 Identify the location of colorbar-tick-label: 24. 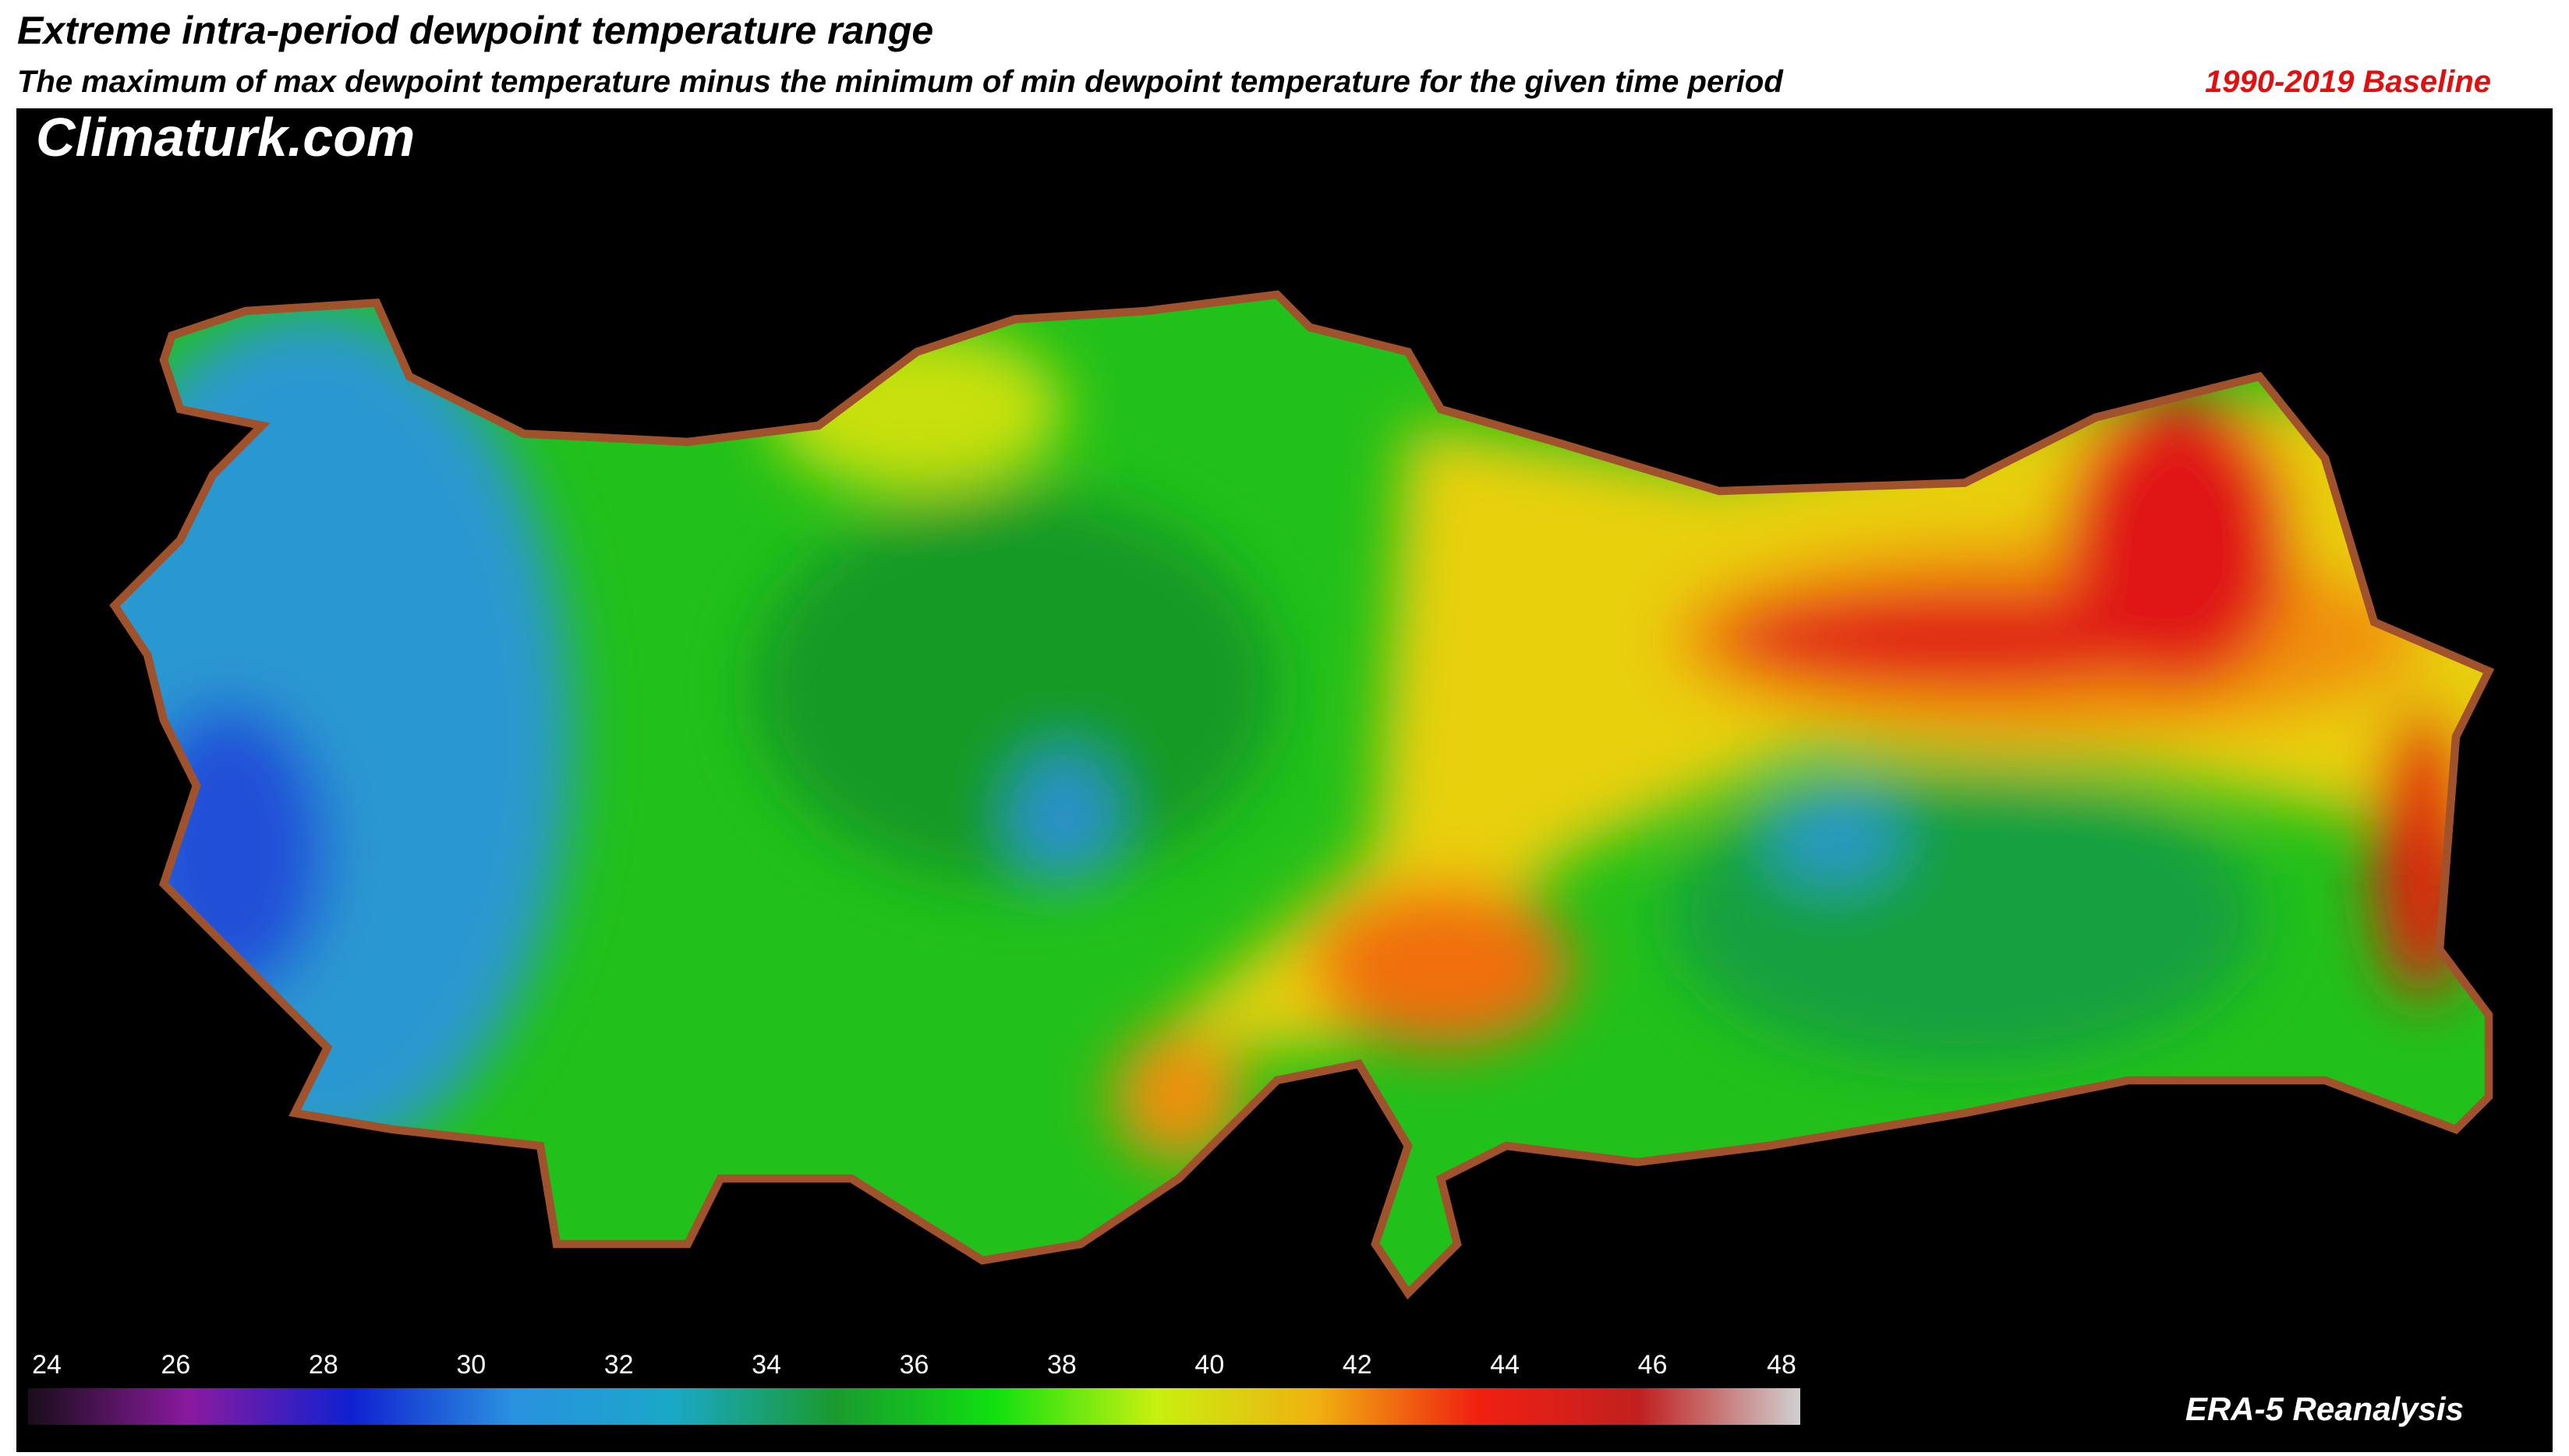
(47, 1365).